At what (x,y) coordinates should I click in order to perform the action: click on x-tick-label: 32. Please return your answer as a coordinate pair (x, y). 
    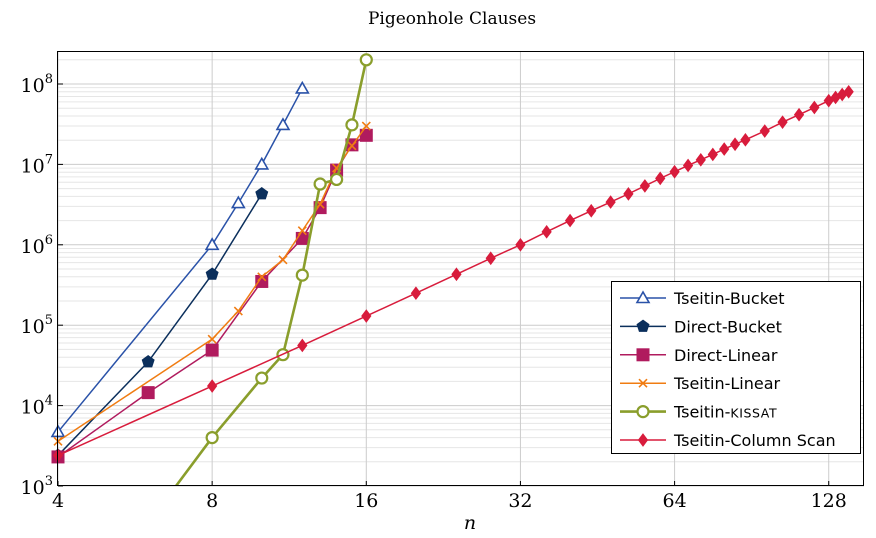
    Looking at the image, I should click on (520, 501).